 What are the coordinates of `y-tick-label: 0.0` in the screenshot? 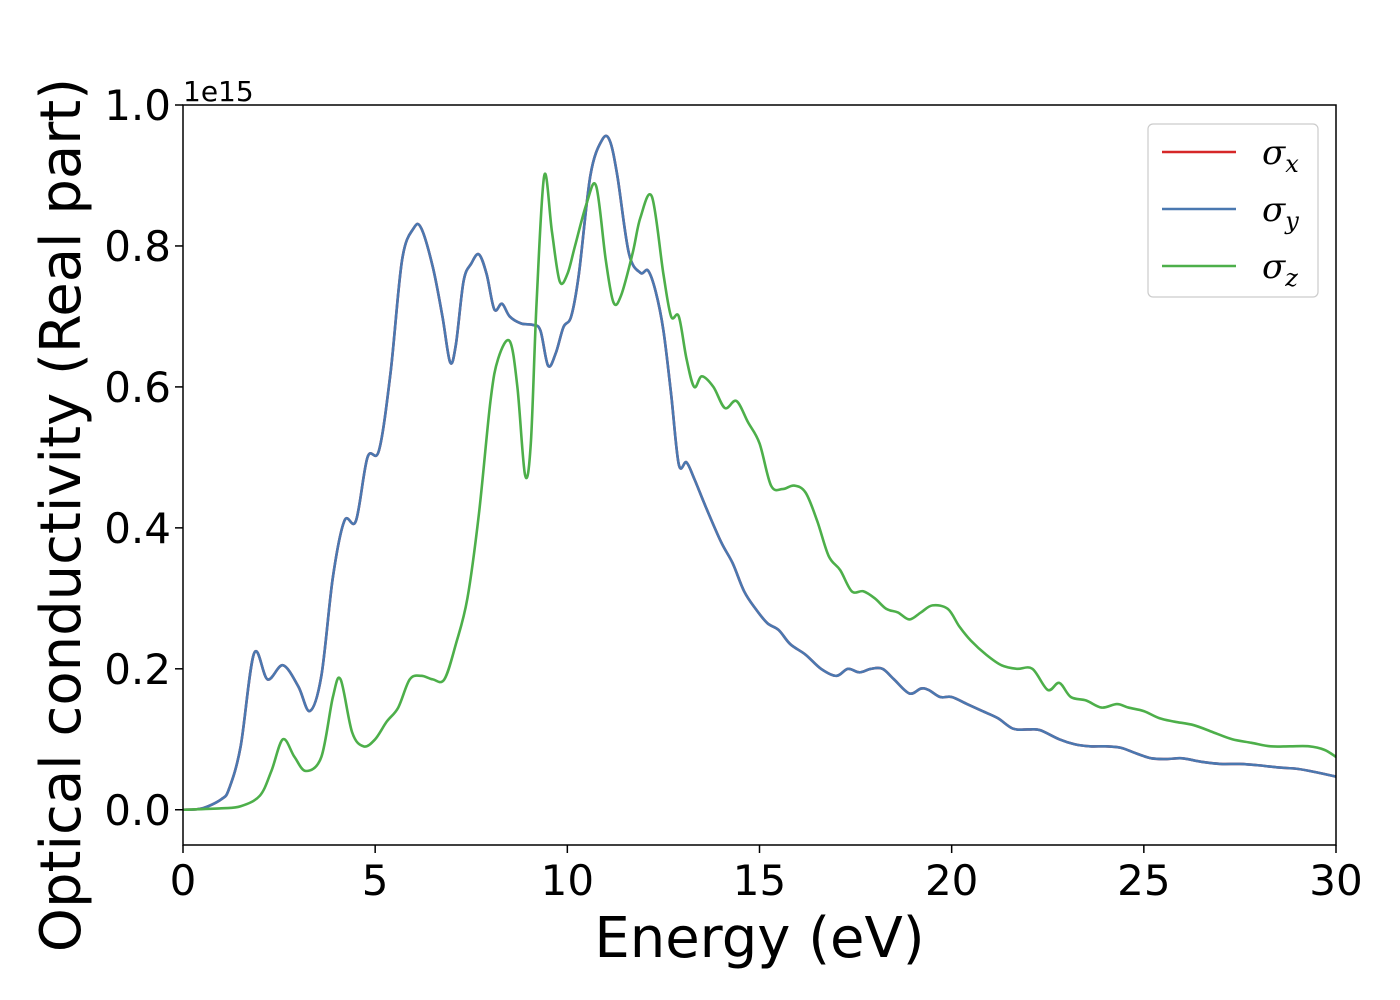 It's located at (137, 810).